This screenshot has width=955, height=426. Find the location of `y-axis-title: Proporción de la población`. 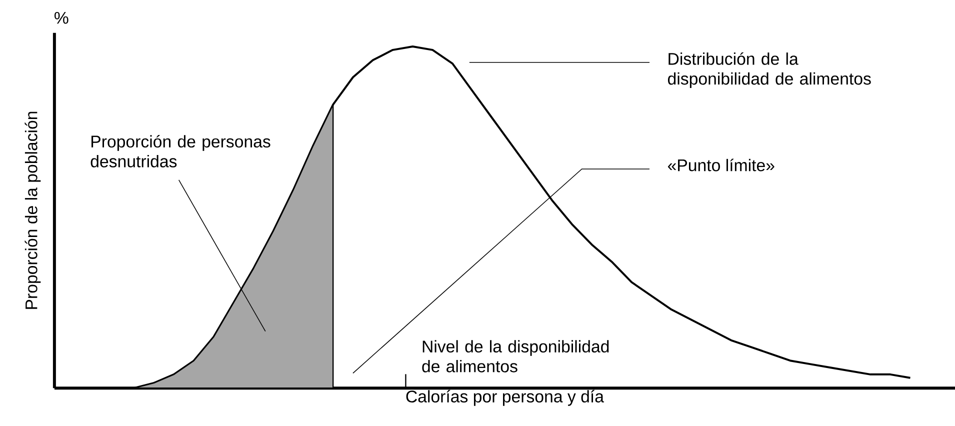

y-axis-title: Proporción de la población is located at coordinates (32, 210).